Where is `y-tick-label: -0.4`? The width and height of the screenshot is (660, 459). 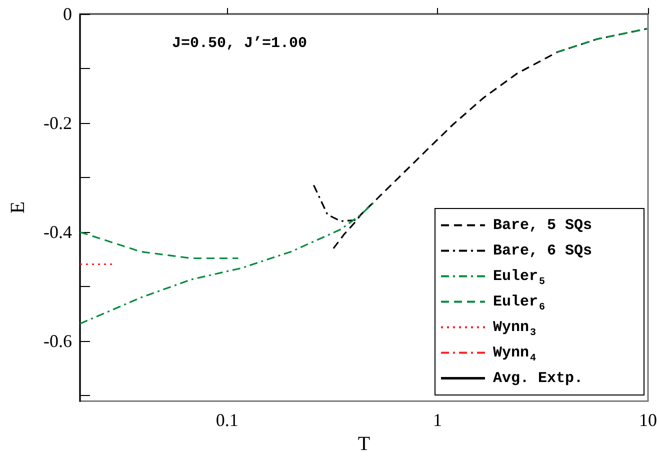
y-tick-label: -0.4 is located at coordinates (58, 232).